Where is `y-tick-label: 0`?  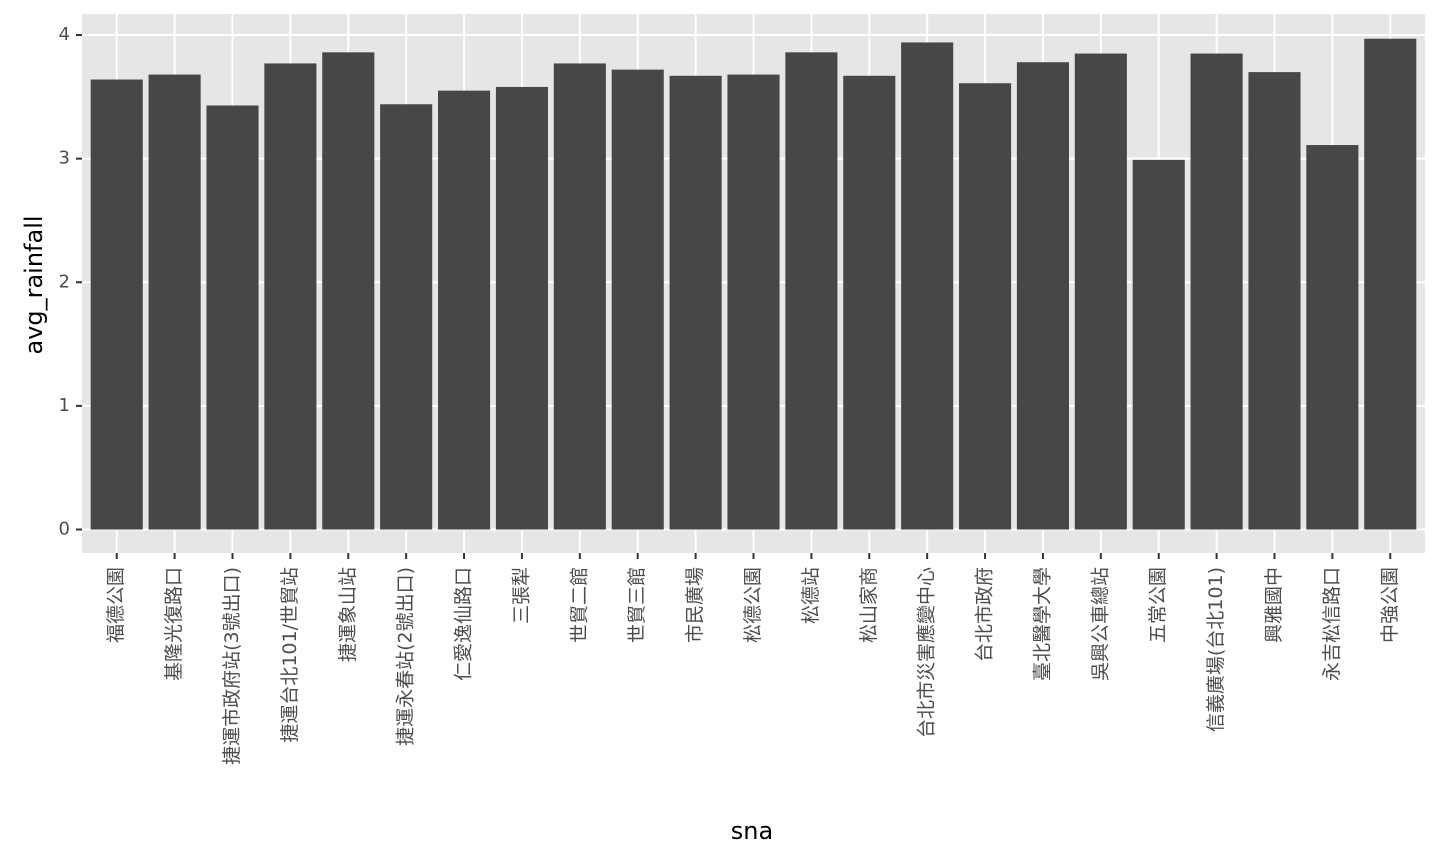 y-tick-label: 0 is located at coordinates (64, 529).